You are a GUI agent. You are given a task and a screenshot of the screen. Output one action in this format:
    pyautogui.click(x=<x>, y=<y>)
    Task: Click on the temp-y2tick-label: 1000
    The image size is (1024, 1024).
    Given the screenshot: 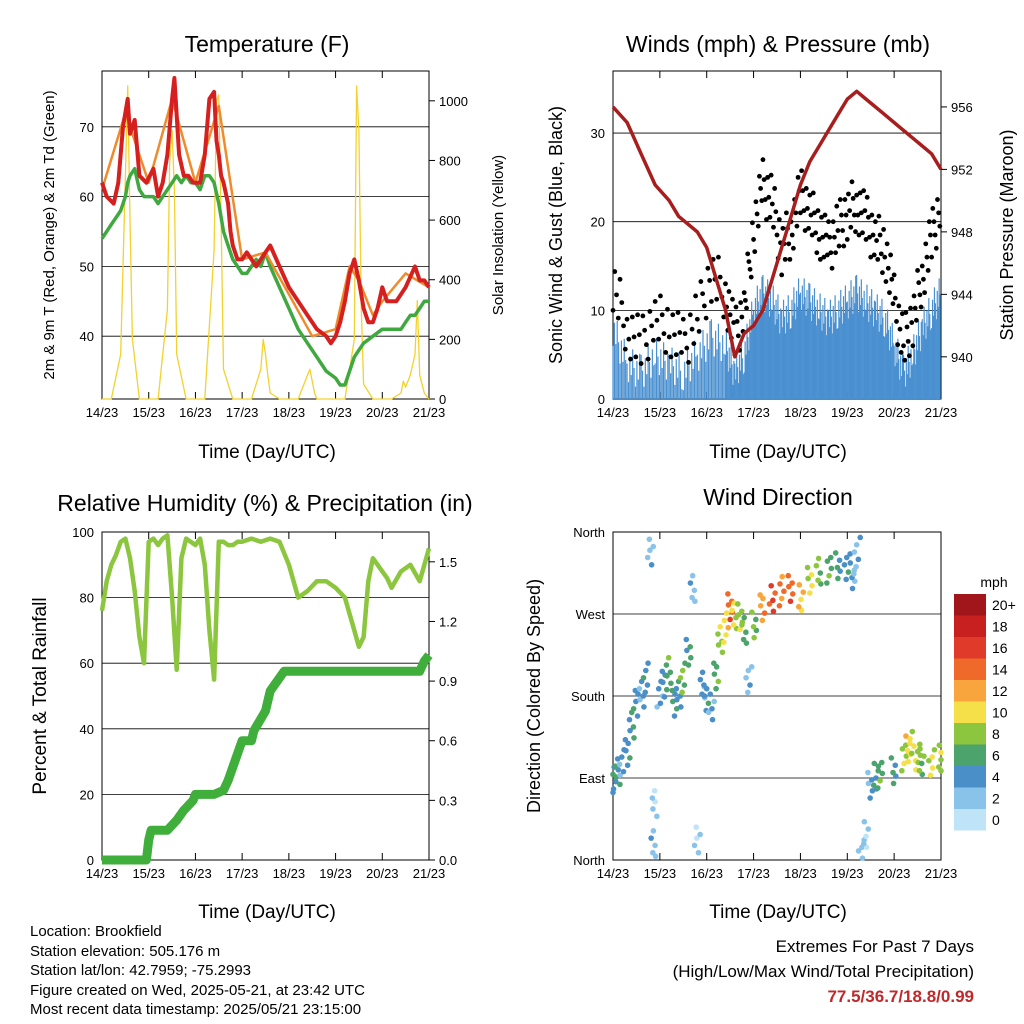 What is the action you would take?
    pyautogui.click(x=453, y=101)
    